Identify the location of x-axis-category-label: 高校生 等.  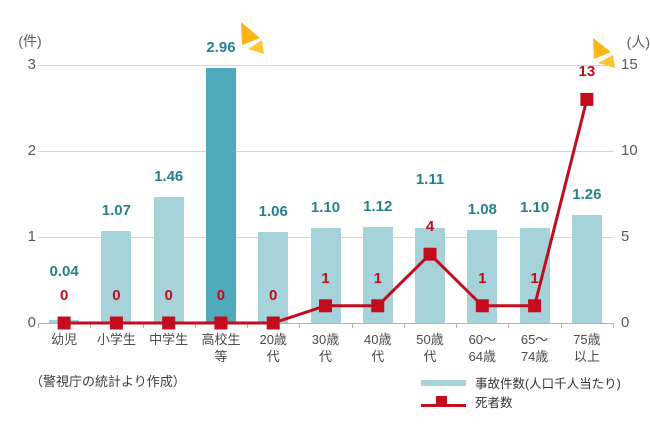
(221, 348).